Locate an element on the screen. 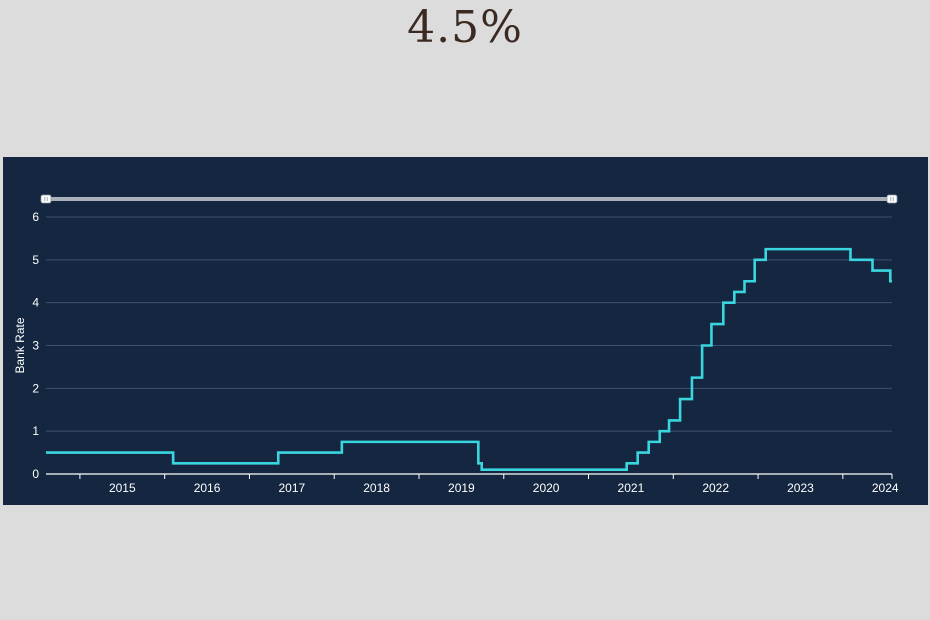  x-tick-label-2018: 2018 is located at coordinates (376, 488).